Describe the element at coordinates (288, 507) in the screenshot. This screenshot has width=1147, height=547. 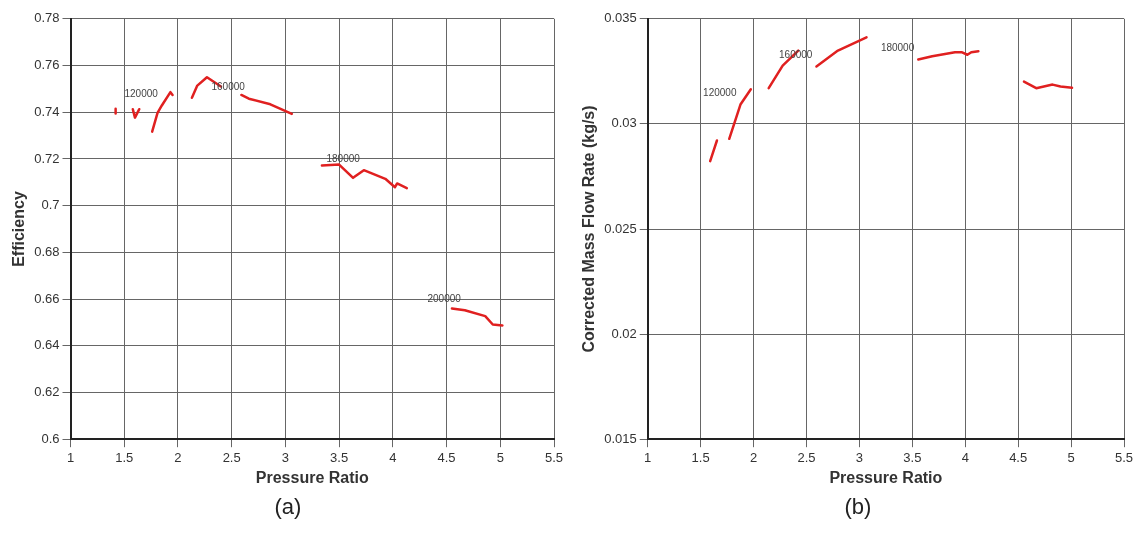
I see `text: (a)` at that location.